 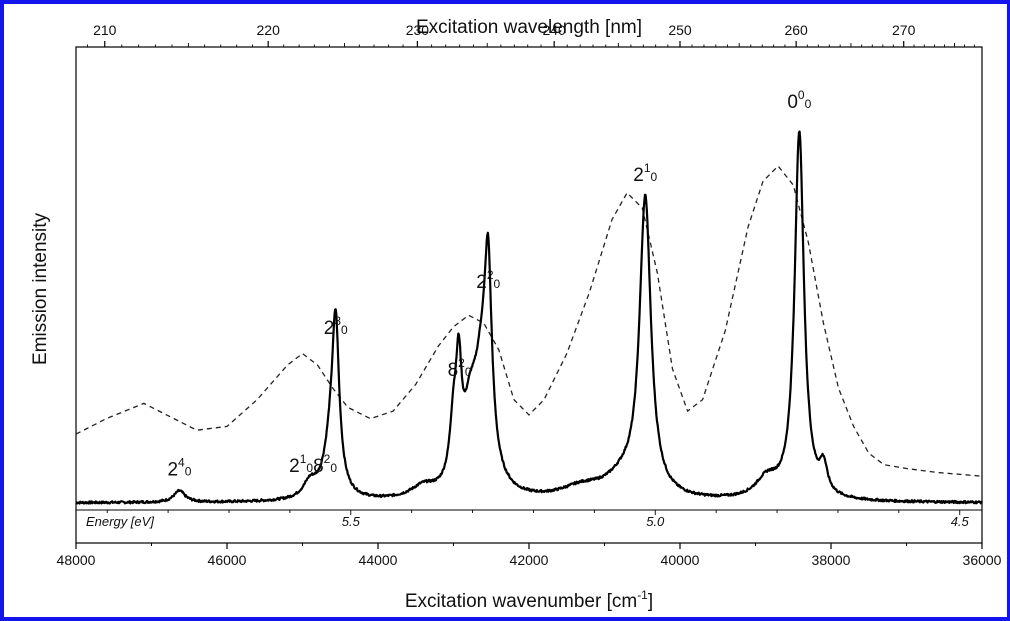 What do you see at coordinates (40, 288) in the screenshot?
I see `y-axis-title: Emission intensity` at bounding box center [40, 288].